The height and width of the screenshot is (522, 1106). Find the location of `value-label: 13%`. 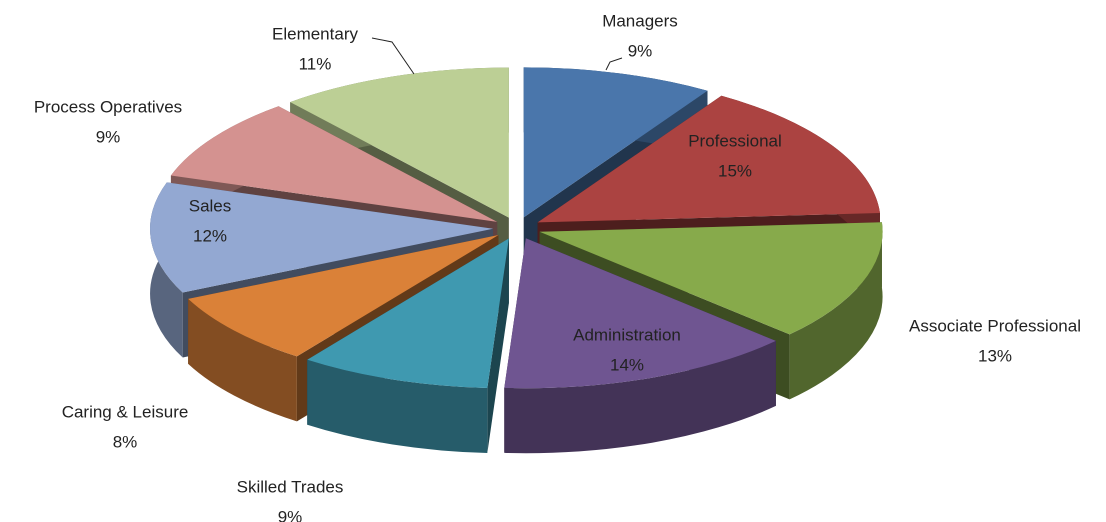

value-label: 13% is located at coordinates (995, 355).